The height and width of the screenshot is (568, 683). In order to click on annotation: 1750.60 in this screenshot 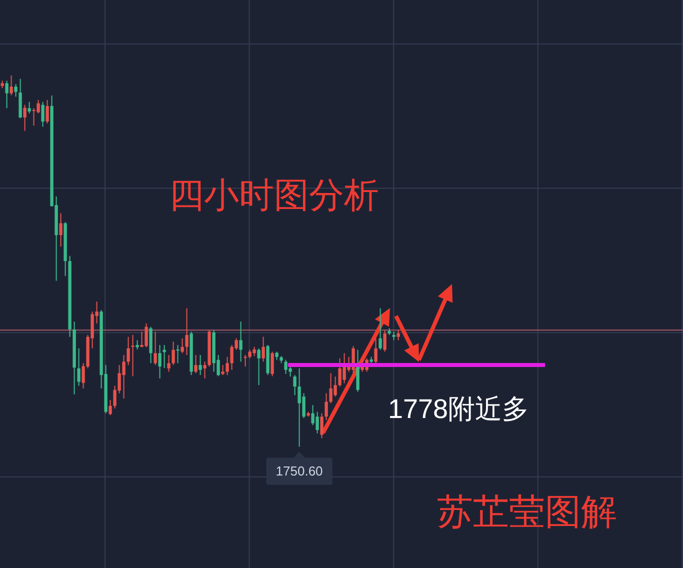, I will do `click(299, 471)`.